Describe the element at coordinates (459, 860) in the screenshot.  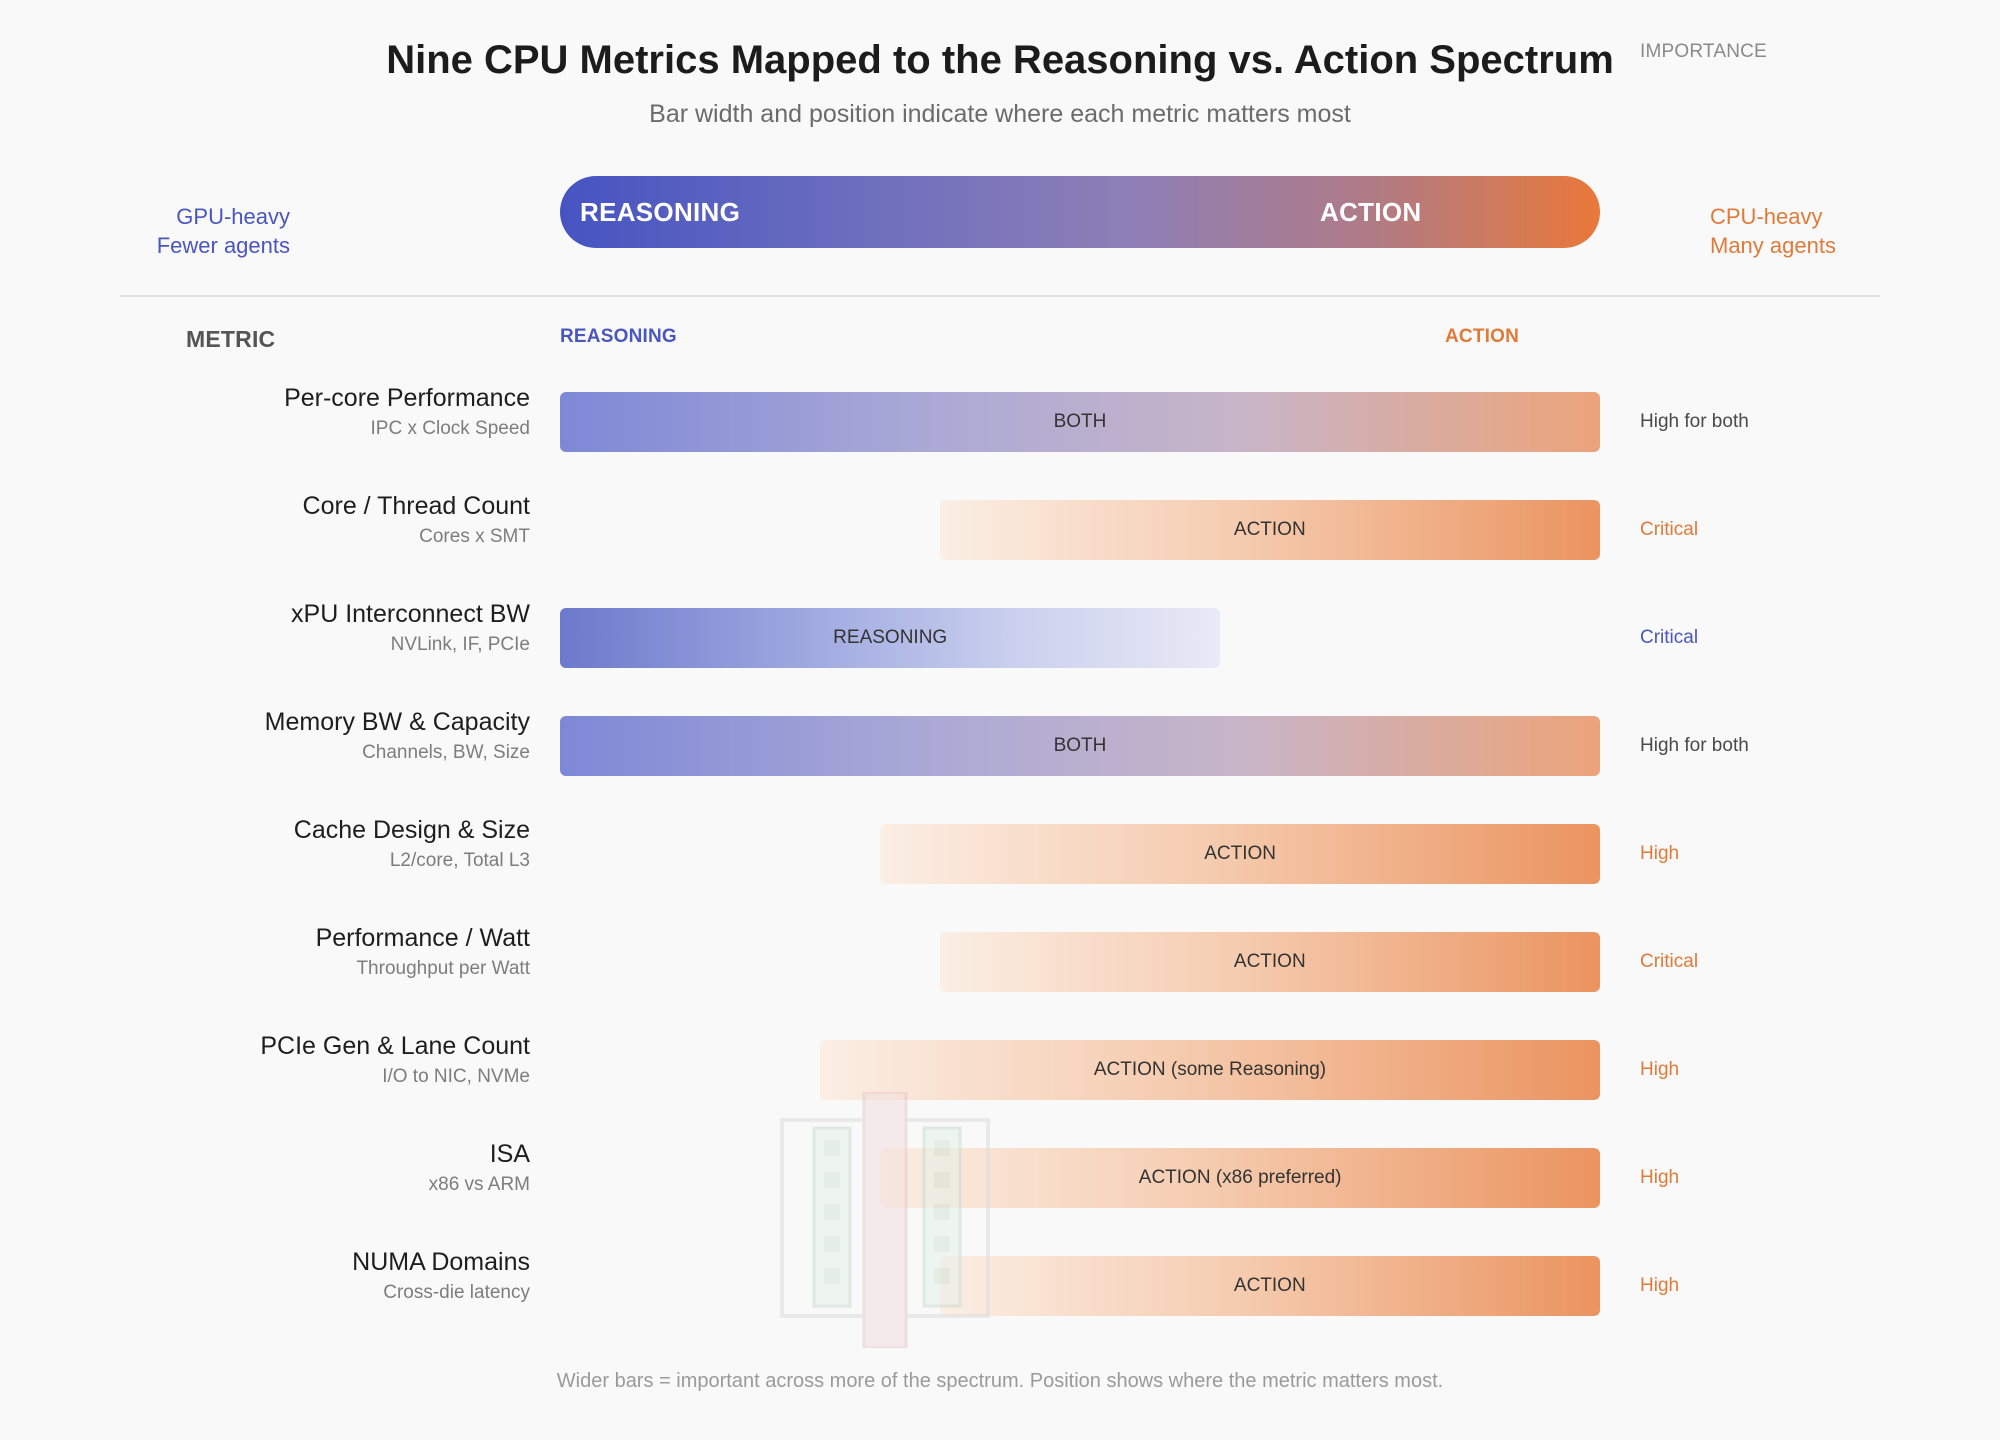
I see `metric-subtitle: L2/core, Total L3` at that location.